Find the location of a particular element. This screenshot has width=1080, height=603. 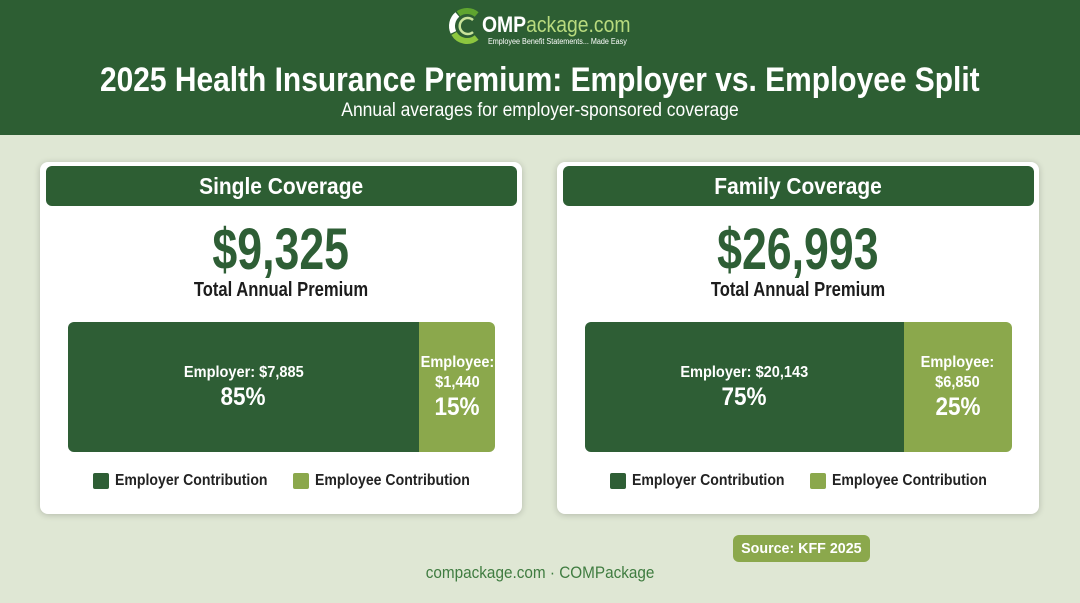

total-premium-row: $9,325 is located at coordinates (281, 250).